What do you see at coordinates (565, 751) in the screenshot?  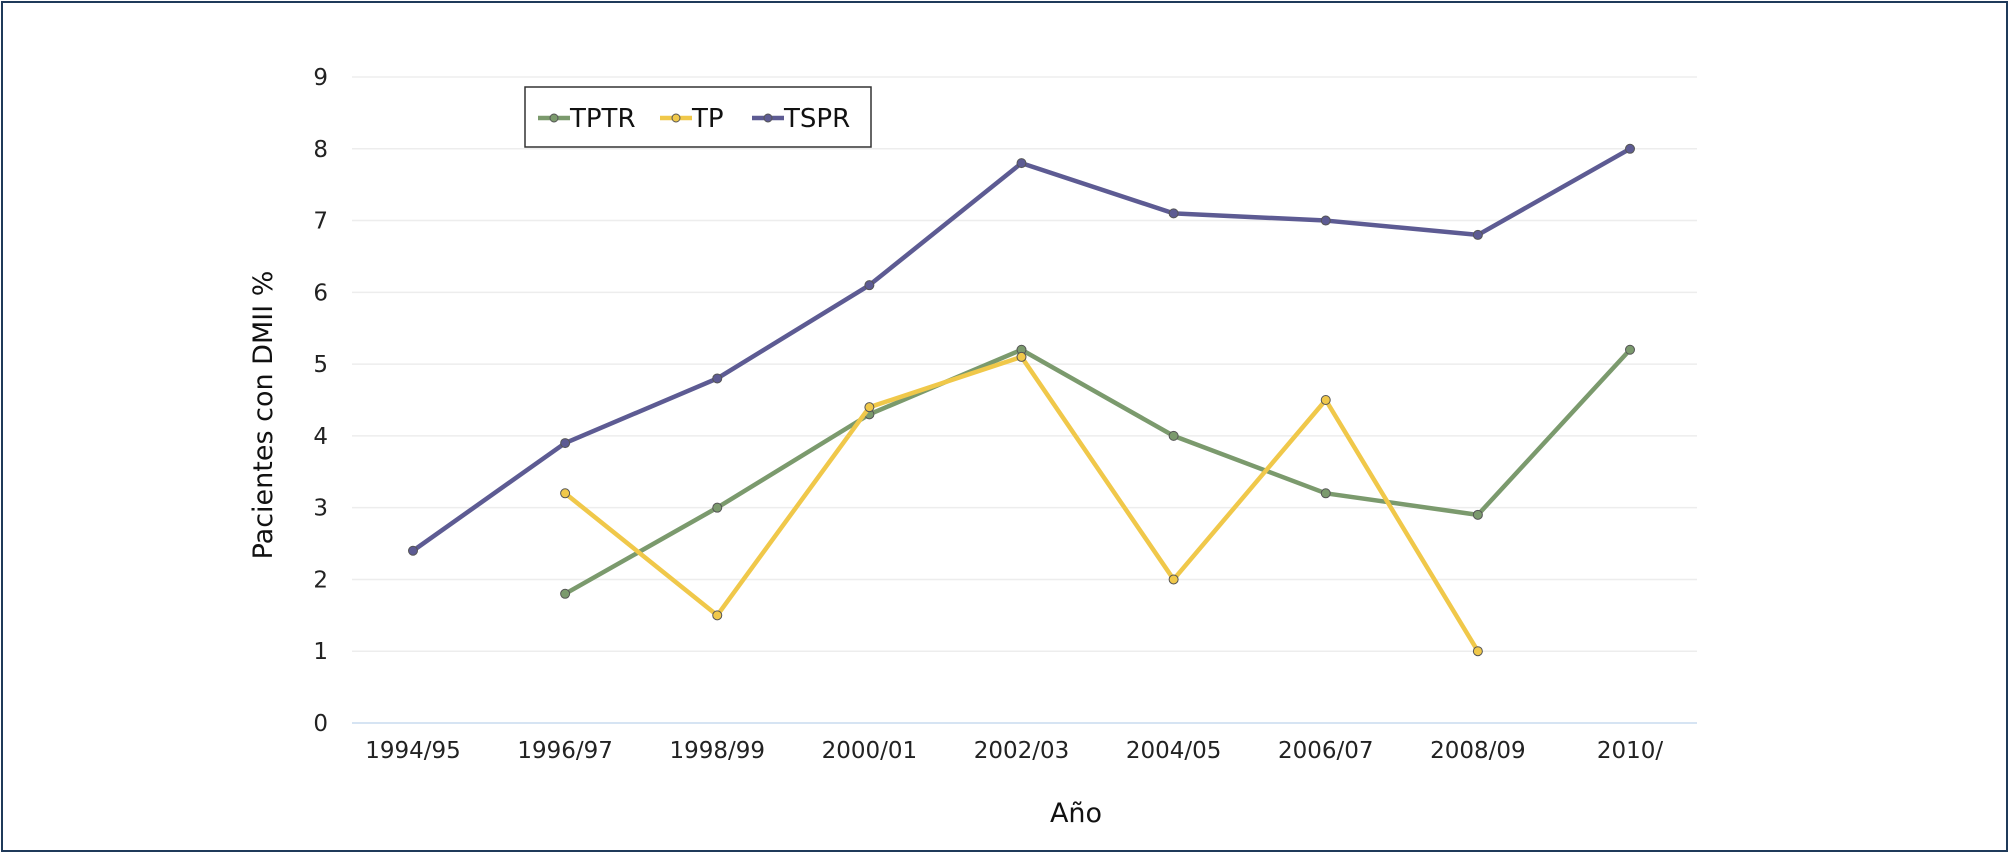 I see `x-tick-label: 1996/97` at bounding box center [565, 751].